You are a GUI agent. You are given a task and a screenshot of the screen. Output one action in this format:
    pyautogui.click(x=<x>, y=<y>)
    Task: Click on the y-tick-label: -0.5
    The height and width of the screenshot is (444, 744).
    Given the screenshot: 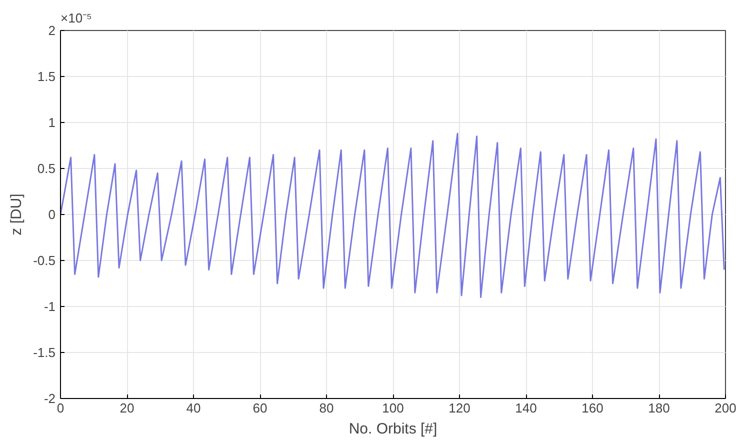 What is the action you would take?
    pyautogui.click(x=44, y=260)
    